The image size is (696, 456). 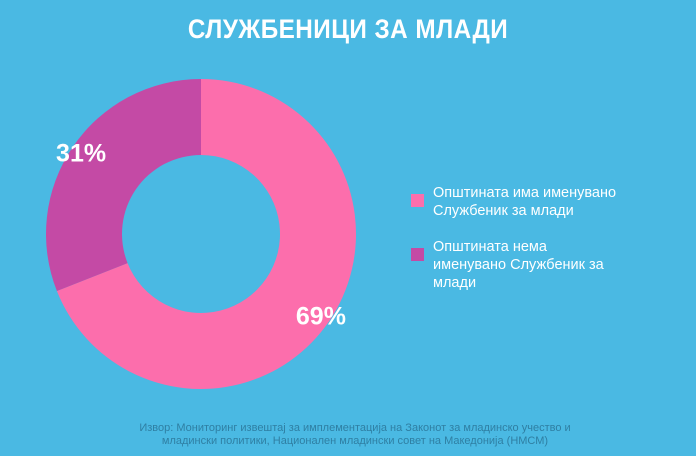 I want to click on slice-not, so click(x=123, y=185).